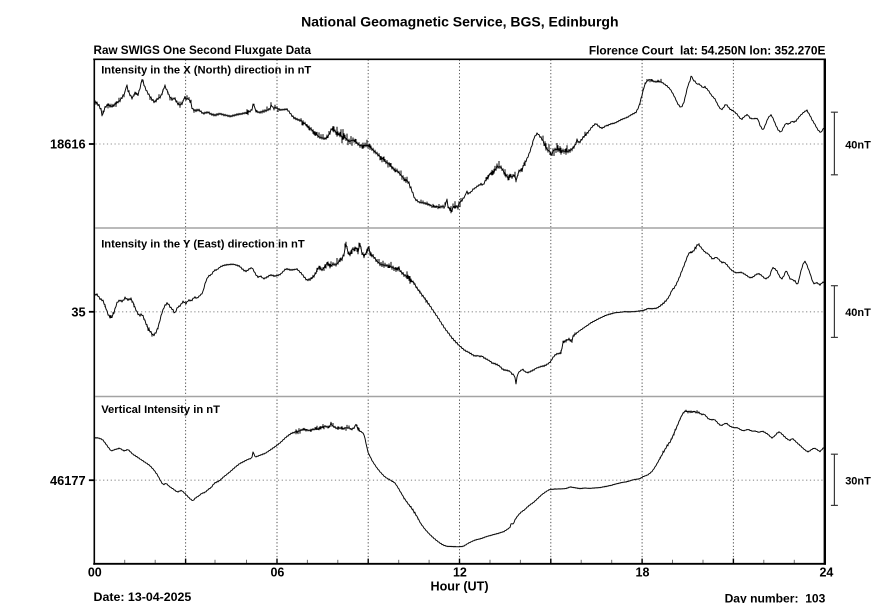 This screenshot has width=878, height=603. What do you see at coordinates (643, 573) in the screenshot?
I see `svg-text: 18` at bounding box center [643, 573].